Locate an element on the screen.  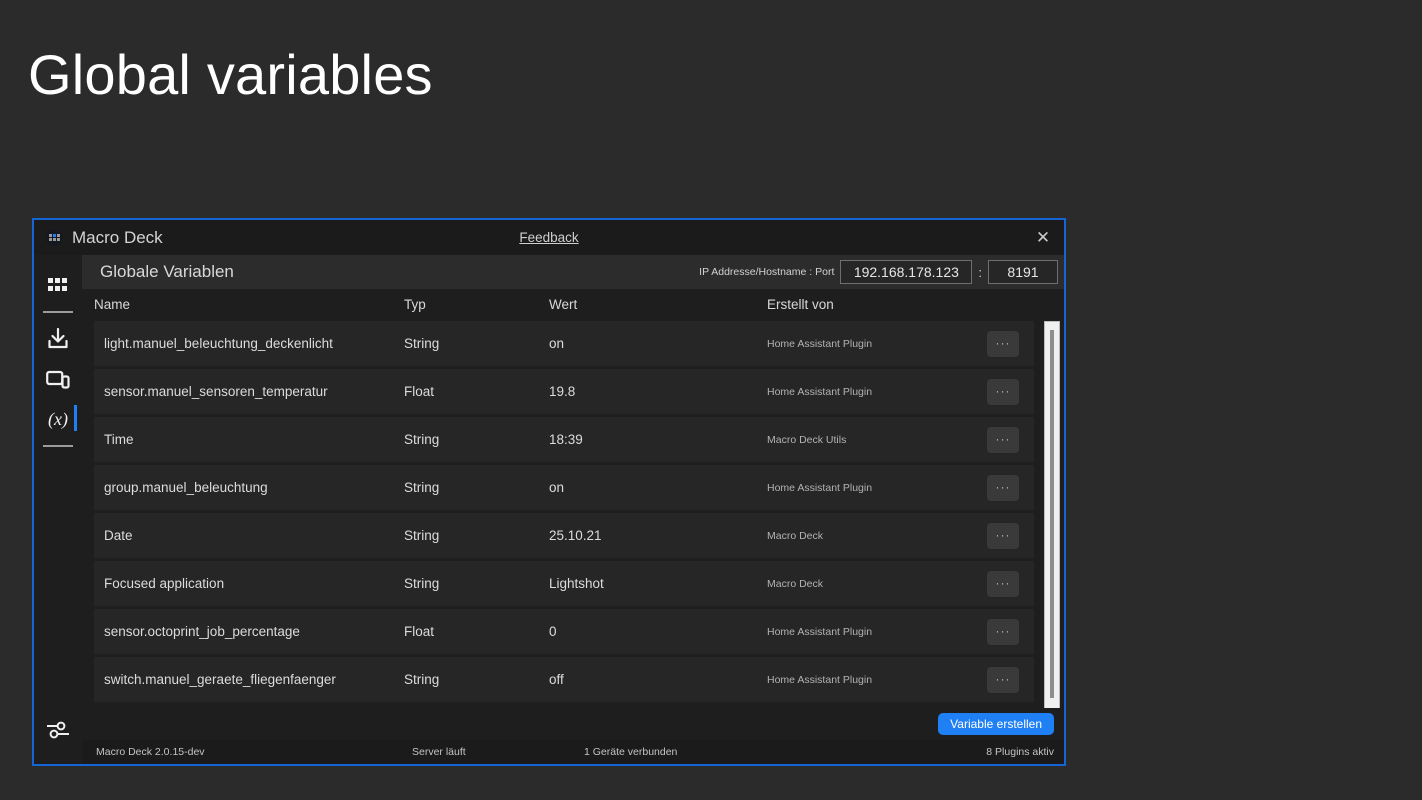
cell-variable-value: 18:39 is located at coordinates (566, 439).